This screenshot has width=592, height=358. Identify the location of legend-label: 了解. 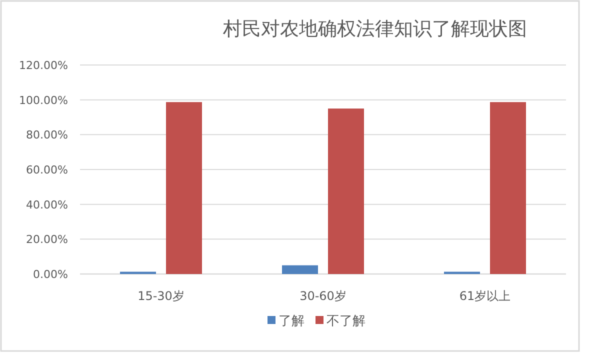
(291, 321).